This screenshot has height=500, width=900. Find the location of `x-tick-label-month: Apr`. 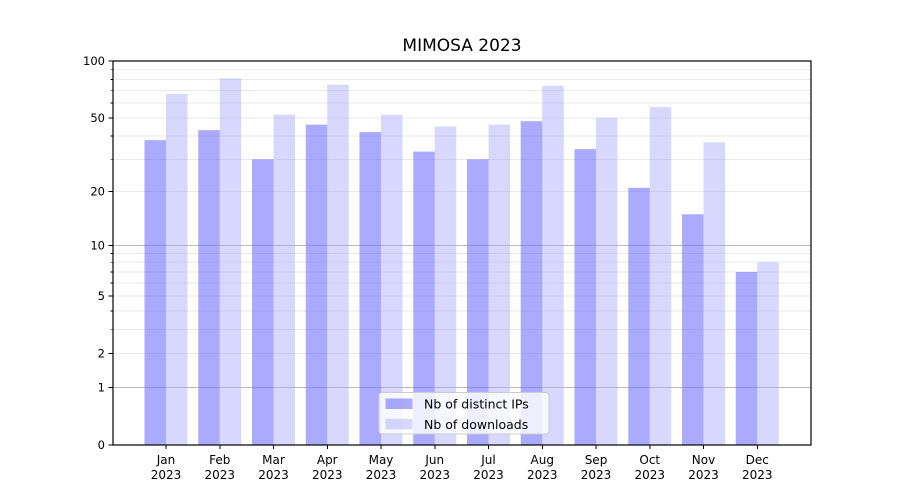

x-tick-label-month: Apr is located at coordinates (327, 460).